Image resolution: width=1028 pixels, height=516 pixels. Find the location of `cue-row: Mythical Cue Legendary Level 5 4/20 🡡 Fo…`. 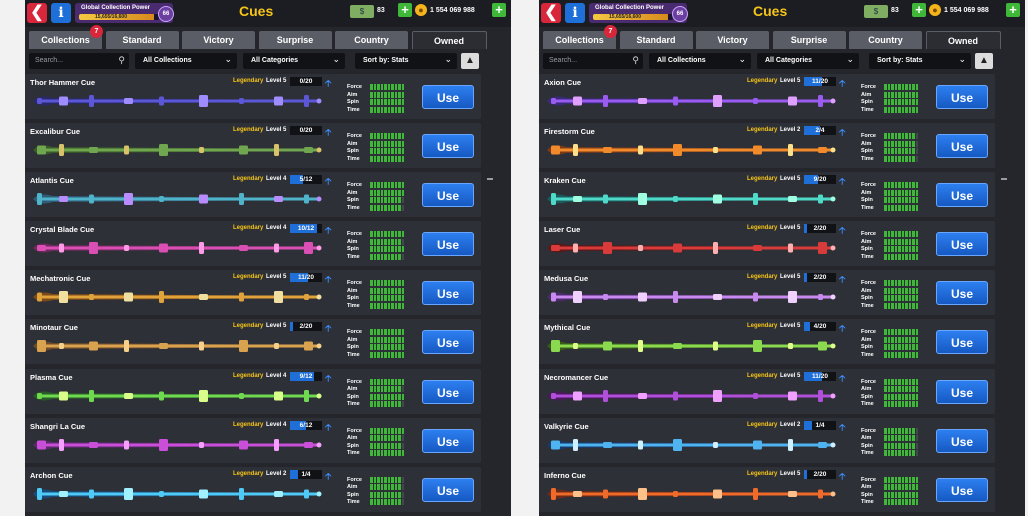

cue-row: Mythical Cue Legendary Level 5 4/20 🡡 Fo… is located at coordinates (767, 342).